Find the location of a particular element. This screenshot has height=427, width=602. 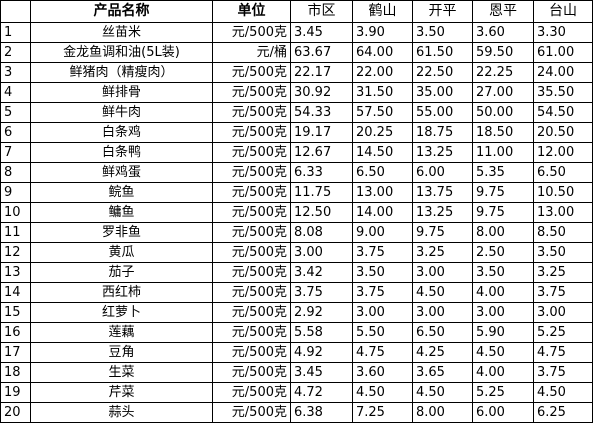

product-name: 鳙鱼 is located at coordinates (121, 212).